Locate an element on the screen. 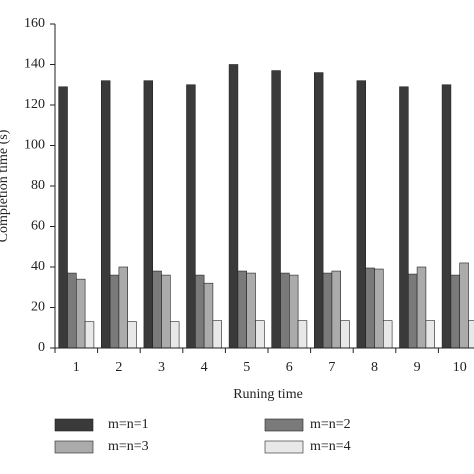 This screenshot has height=474, width=474. x-tick-label: 8 is located at coordinates (374, 367).